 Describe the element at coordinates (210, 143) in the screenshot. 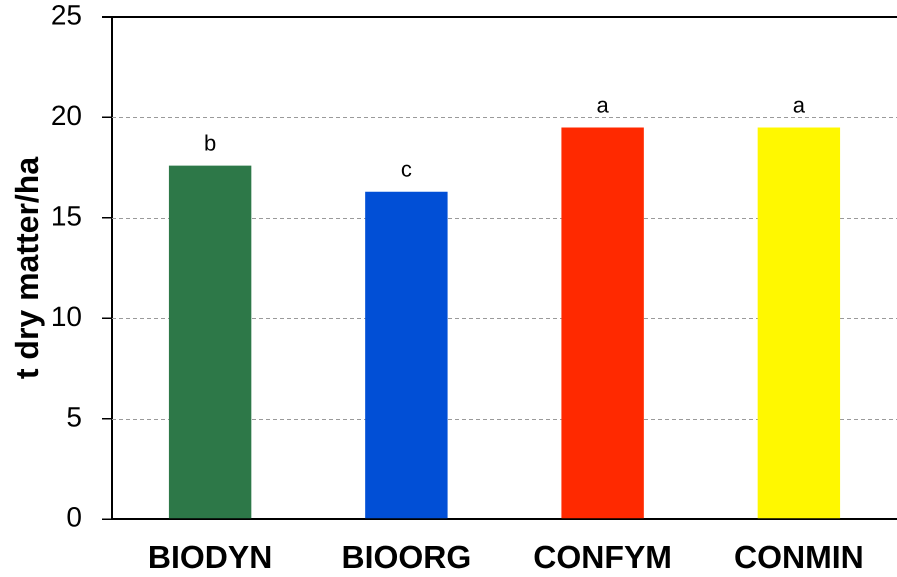

I see `annotation: b` at that location.